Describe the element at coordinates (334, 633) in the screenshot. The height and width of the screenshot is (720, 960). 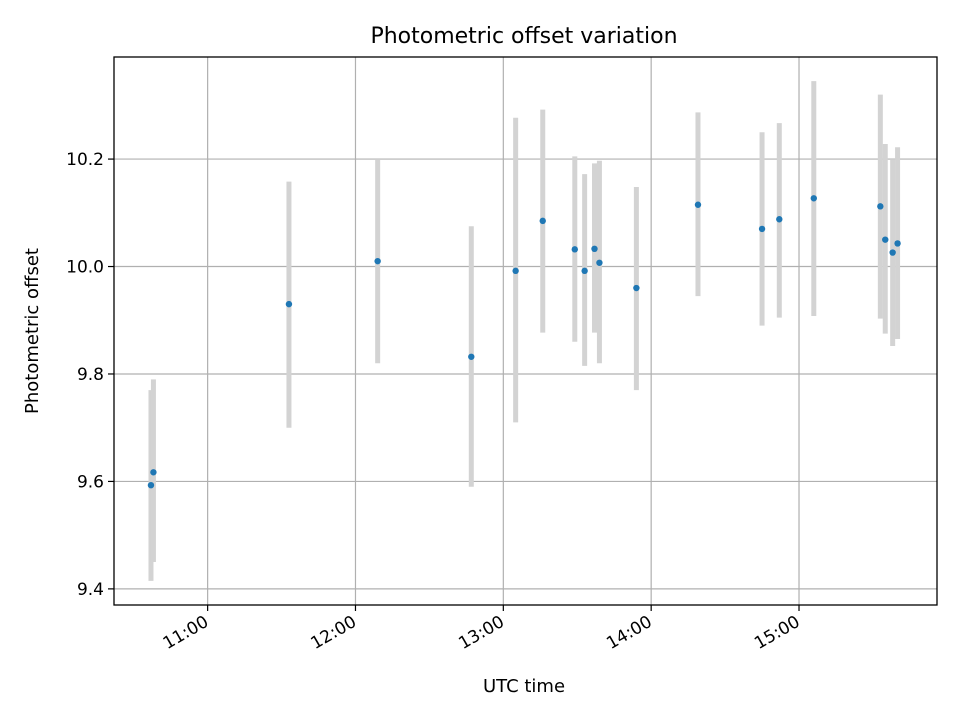
I see `x-tick-label: 12:00` at that location.